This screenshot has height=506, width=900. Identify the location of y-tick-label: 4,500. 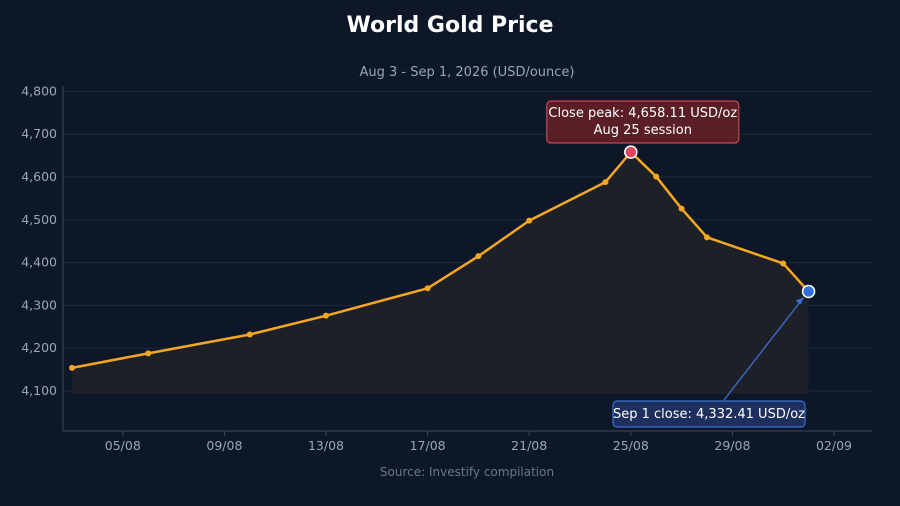
(39, 219).